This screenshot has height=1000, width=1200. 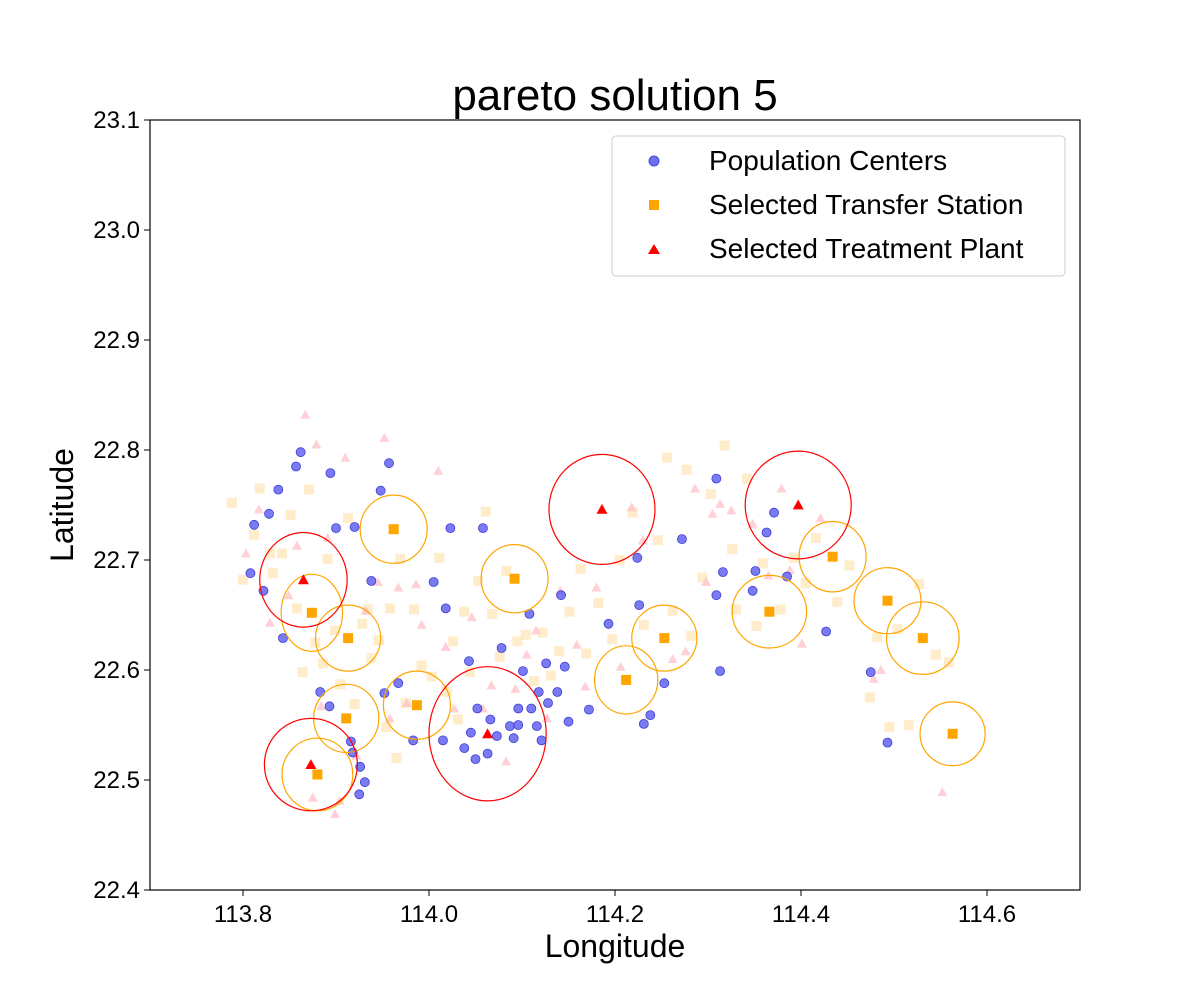 I want to click on y-axis-label: Latitude, so click(x=62, y=505).